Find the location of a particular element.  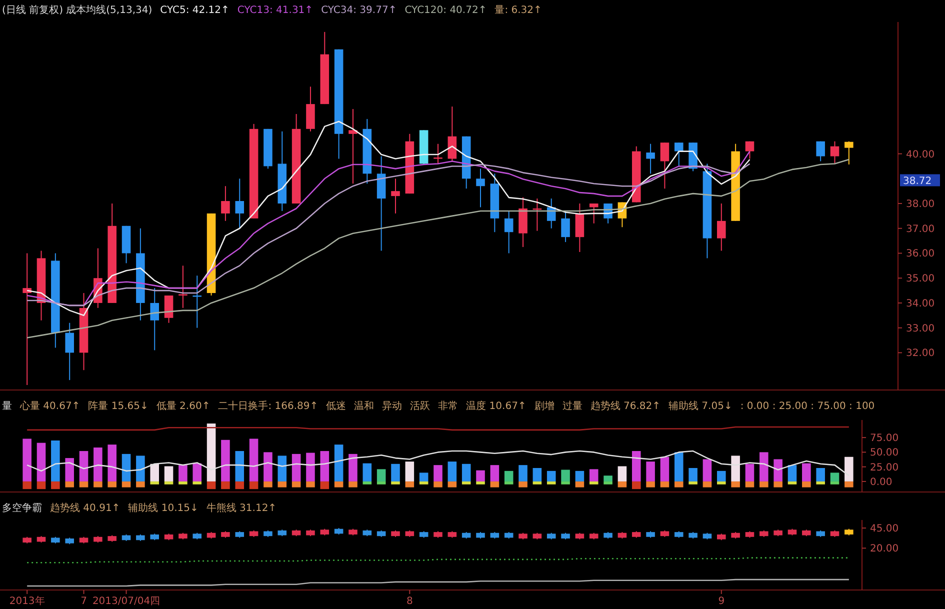

text: CYC120: 40.72↑ is located at coordinates (445, 10).